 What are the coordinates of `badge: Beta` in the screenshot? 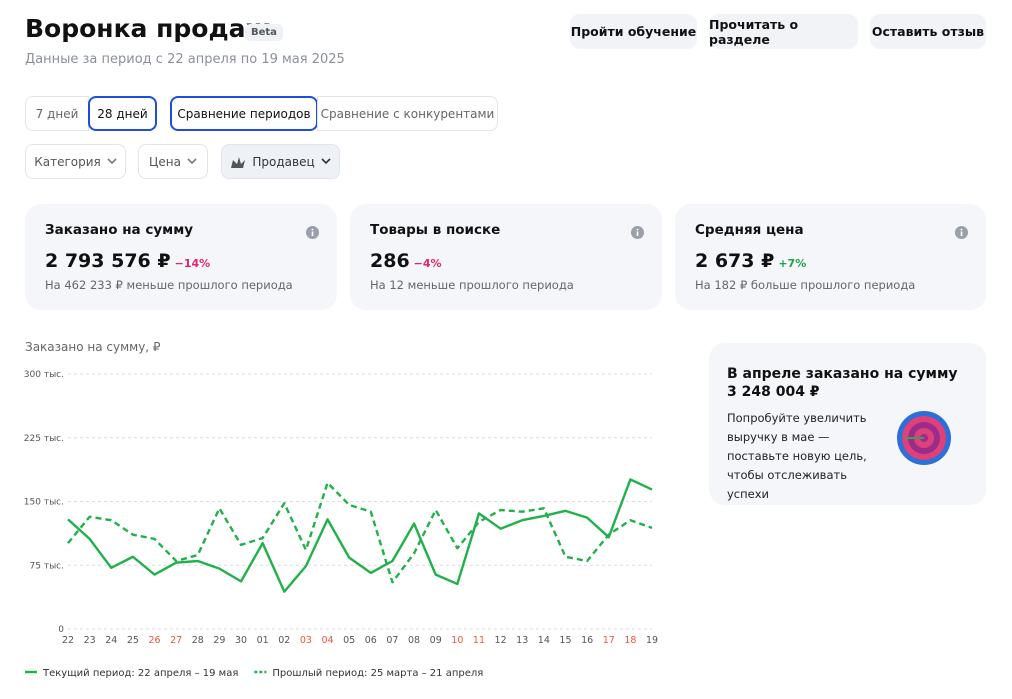 It's located at (264, 32).